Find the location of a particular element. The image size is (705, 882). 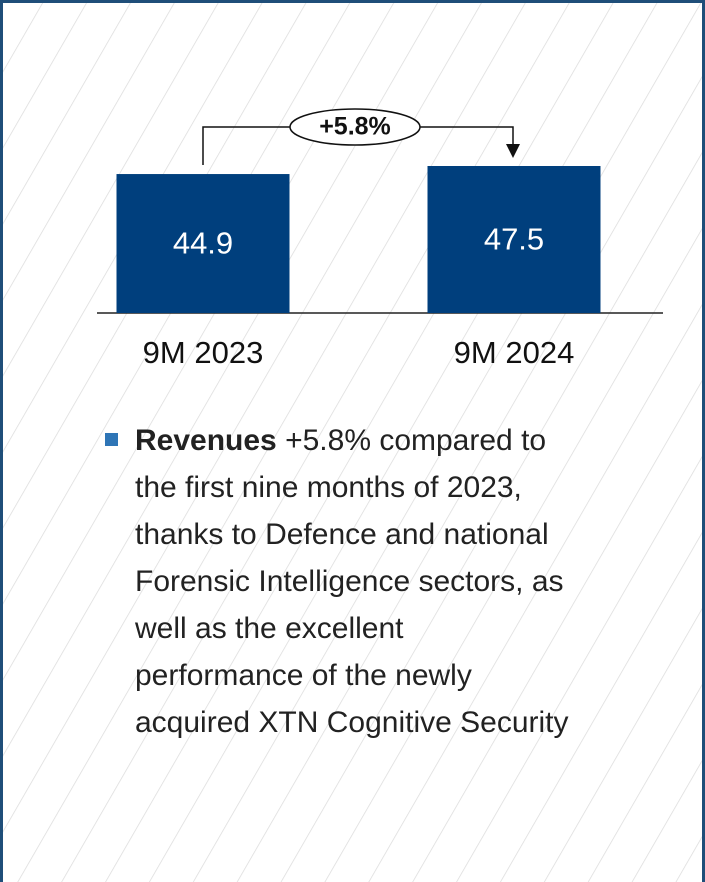

bullet-line: performance of the newly is located at coordinates (303, 675).